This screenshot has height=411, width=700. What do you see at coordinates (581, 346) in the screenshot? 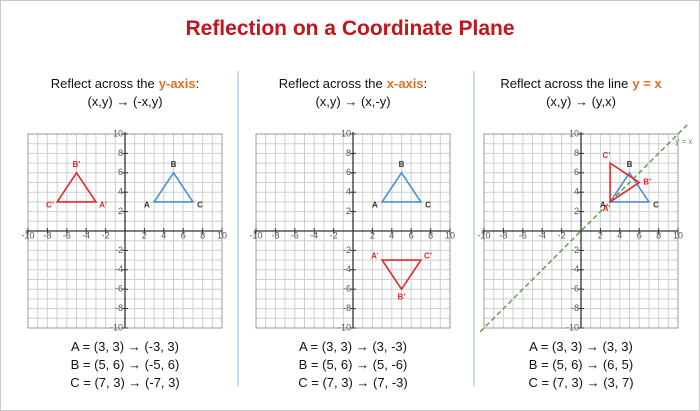
I see `equation: A = (3, 3) → (3, 3)` at bounding box center [581, 346].